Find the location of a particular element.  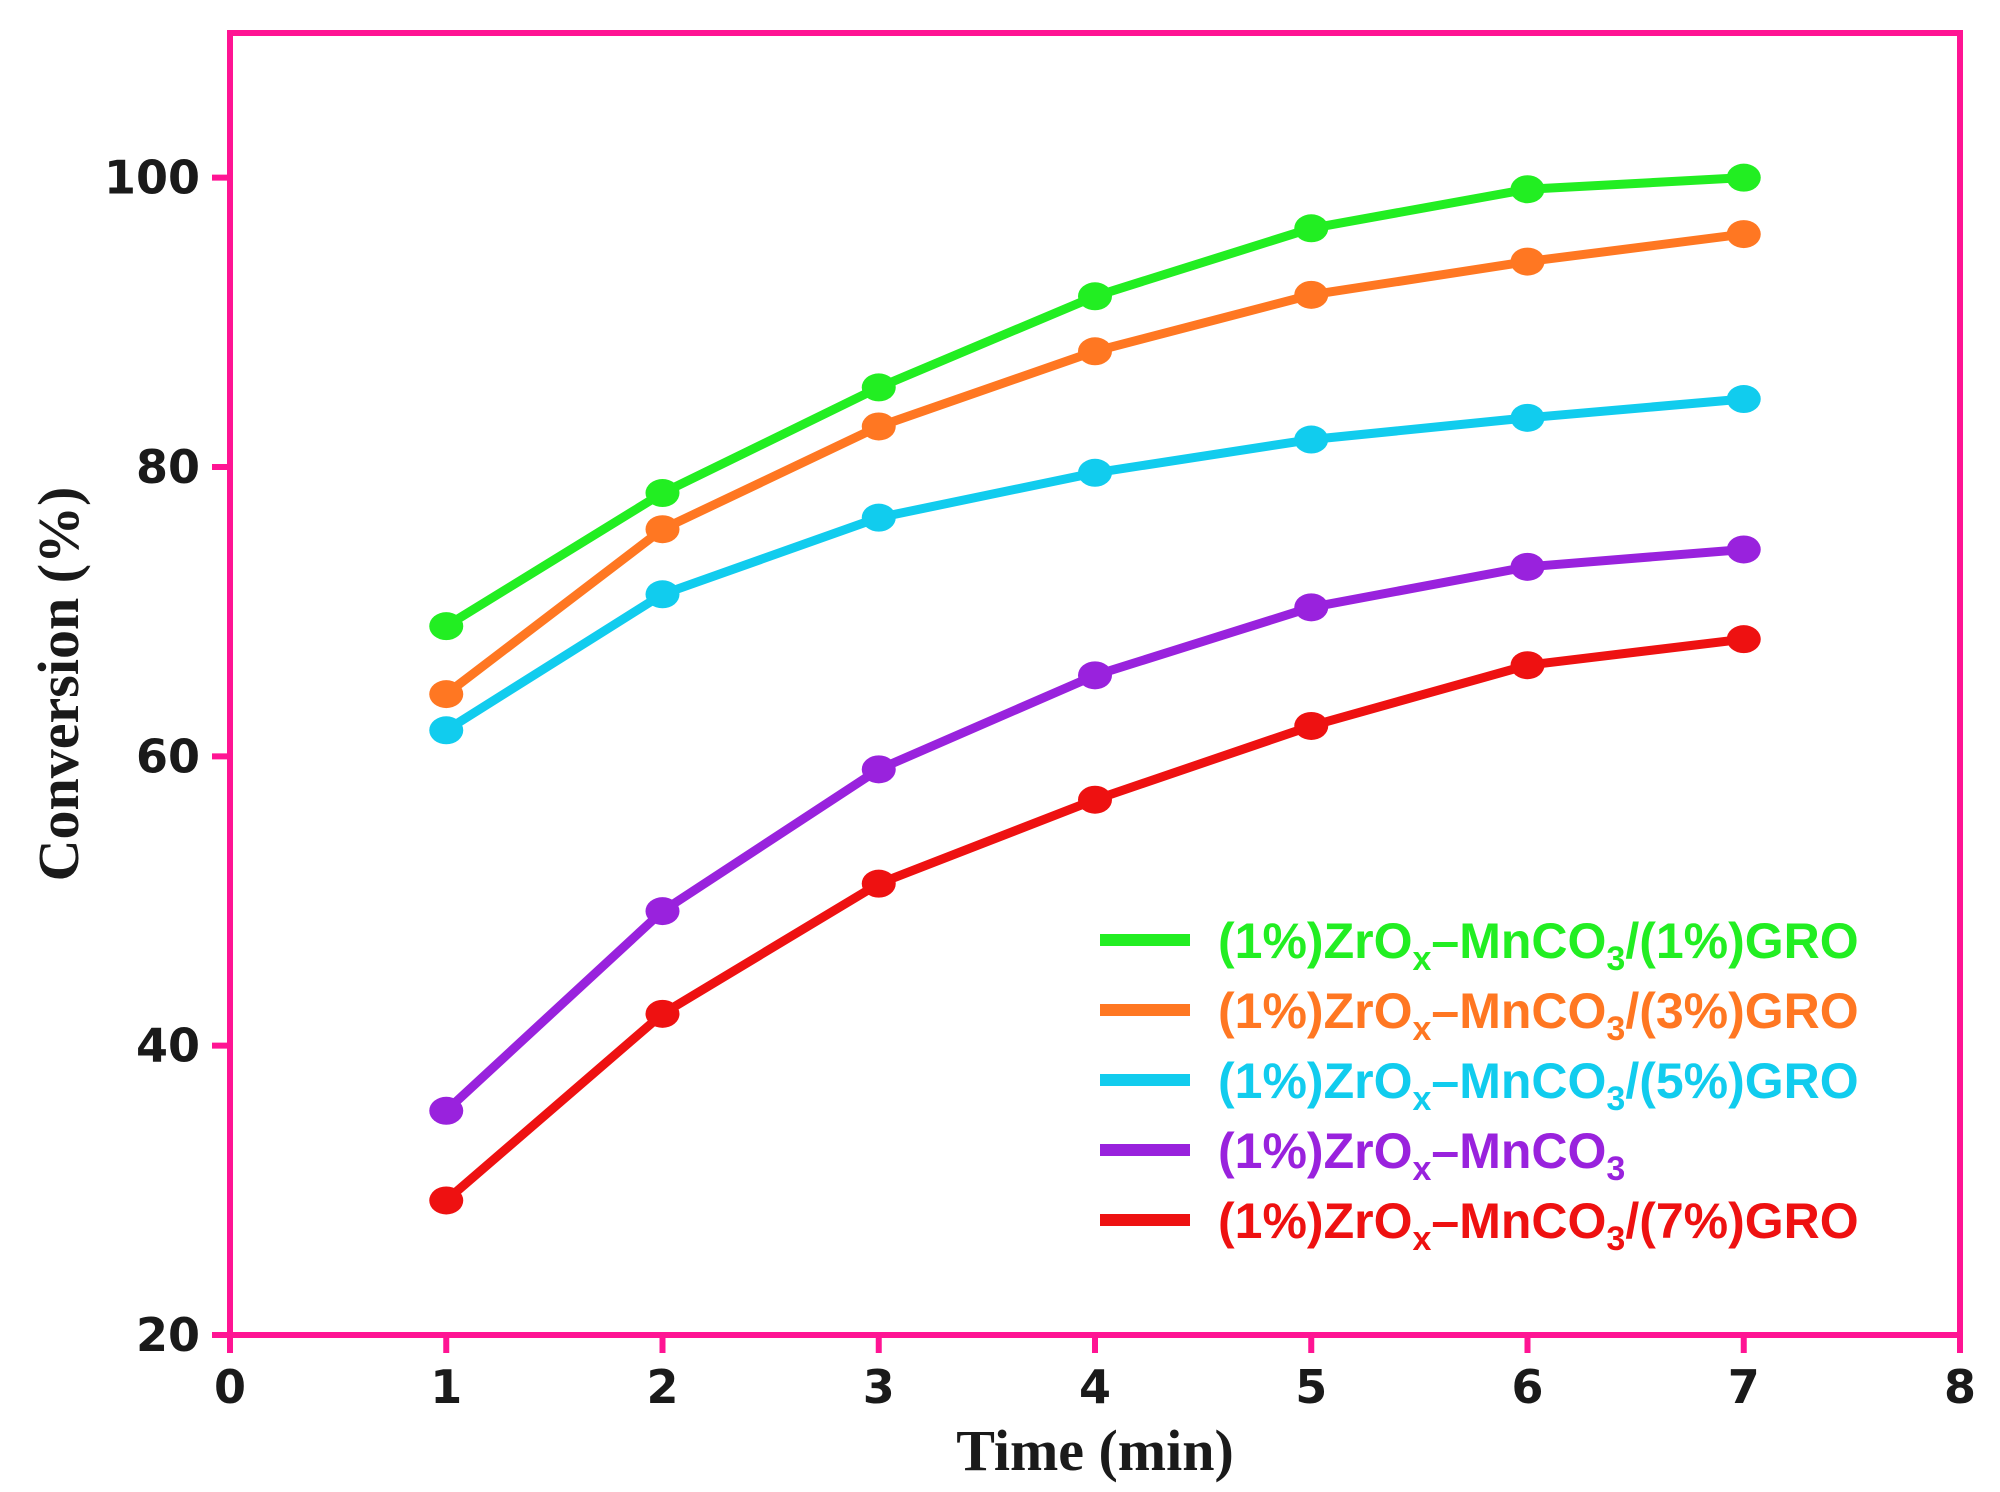

legend-label: (1%)ZrOx–MnCO3/(7%)GRO is located at coordinates (1538, 1225).